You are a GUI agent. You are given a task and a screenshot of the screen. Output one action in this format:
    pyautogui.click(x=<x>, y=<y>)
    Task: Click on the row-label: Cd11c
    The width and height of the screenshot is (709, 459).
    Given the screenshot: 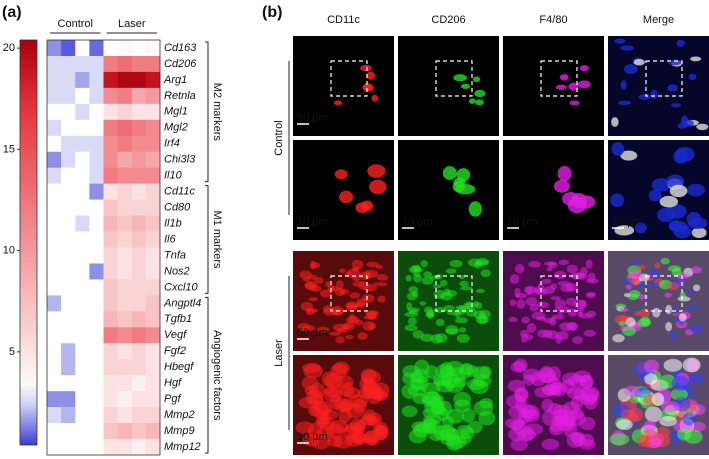 What is the action you would take?
    pyautogui.click(x=179, y=192)
    